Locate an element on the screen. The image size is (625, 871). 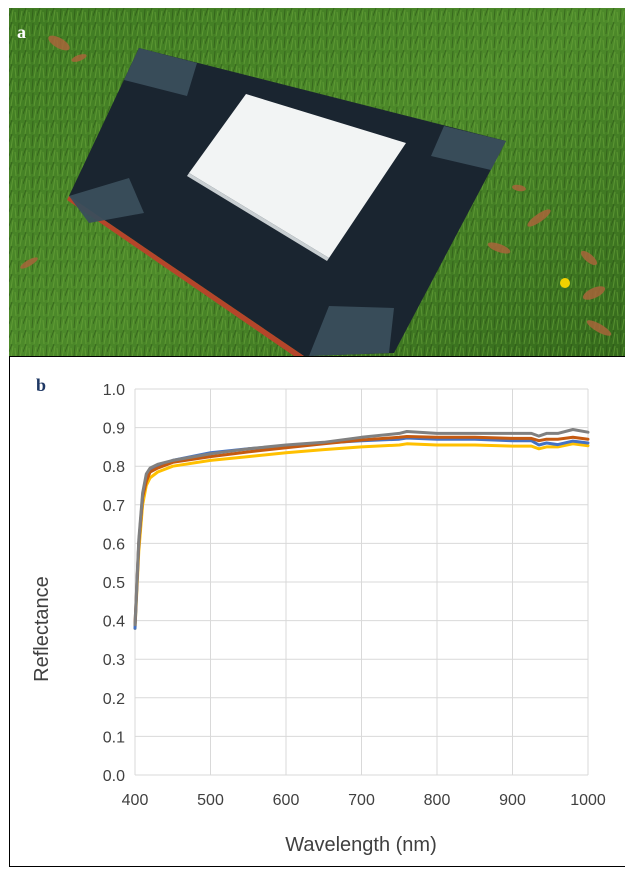
yellow-flower is located at coordinates (565, 283).